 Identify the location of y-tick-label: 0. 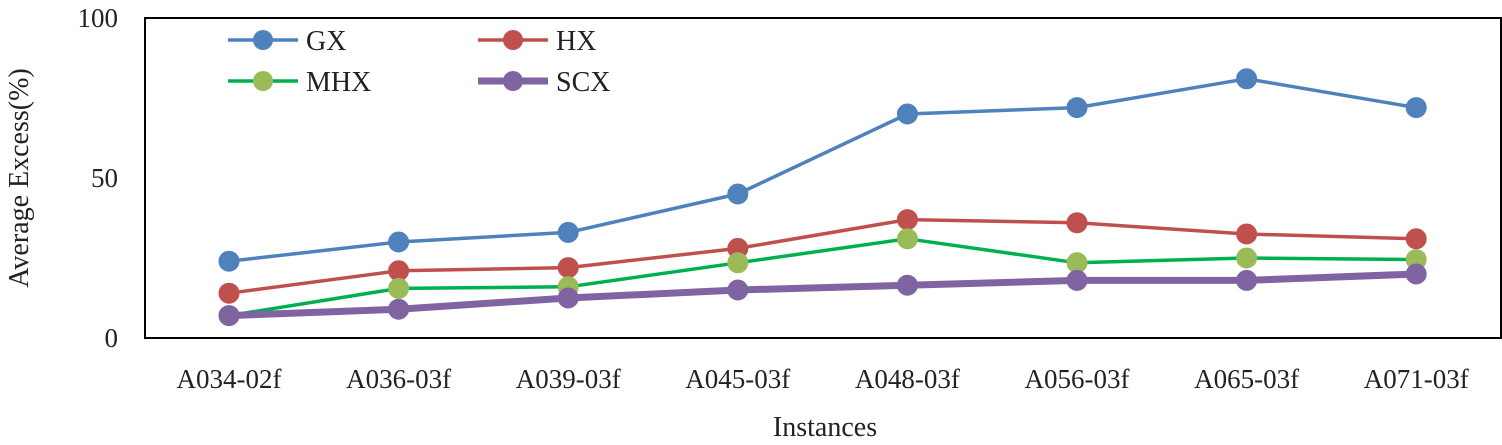
(112, 338).